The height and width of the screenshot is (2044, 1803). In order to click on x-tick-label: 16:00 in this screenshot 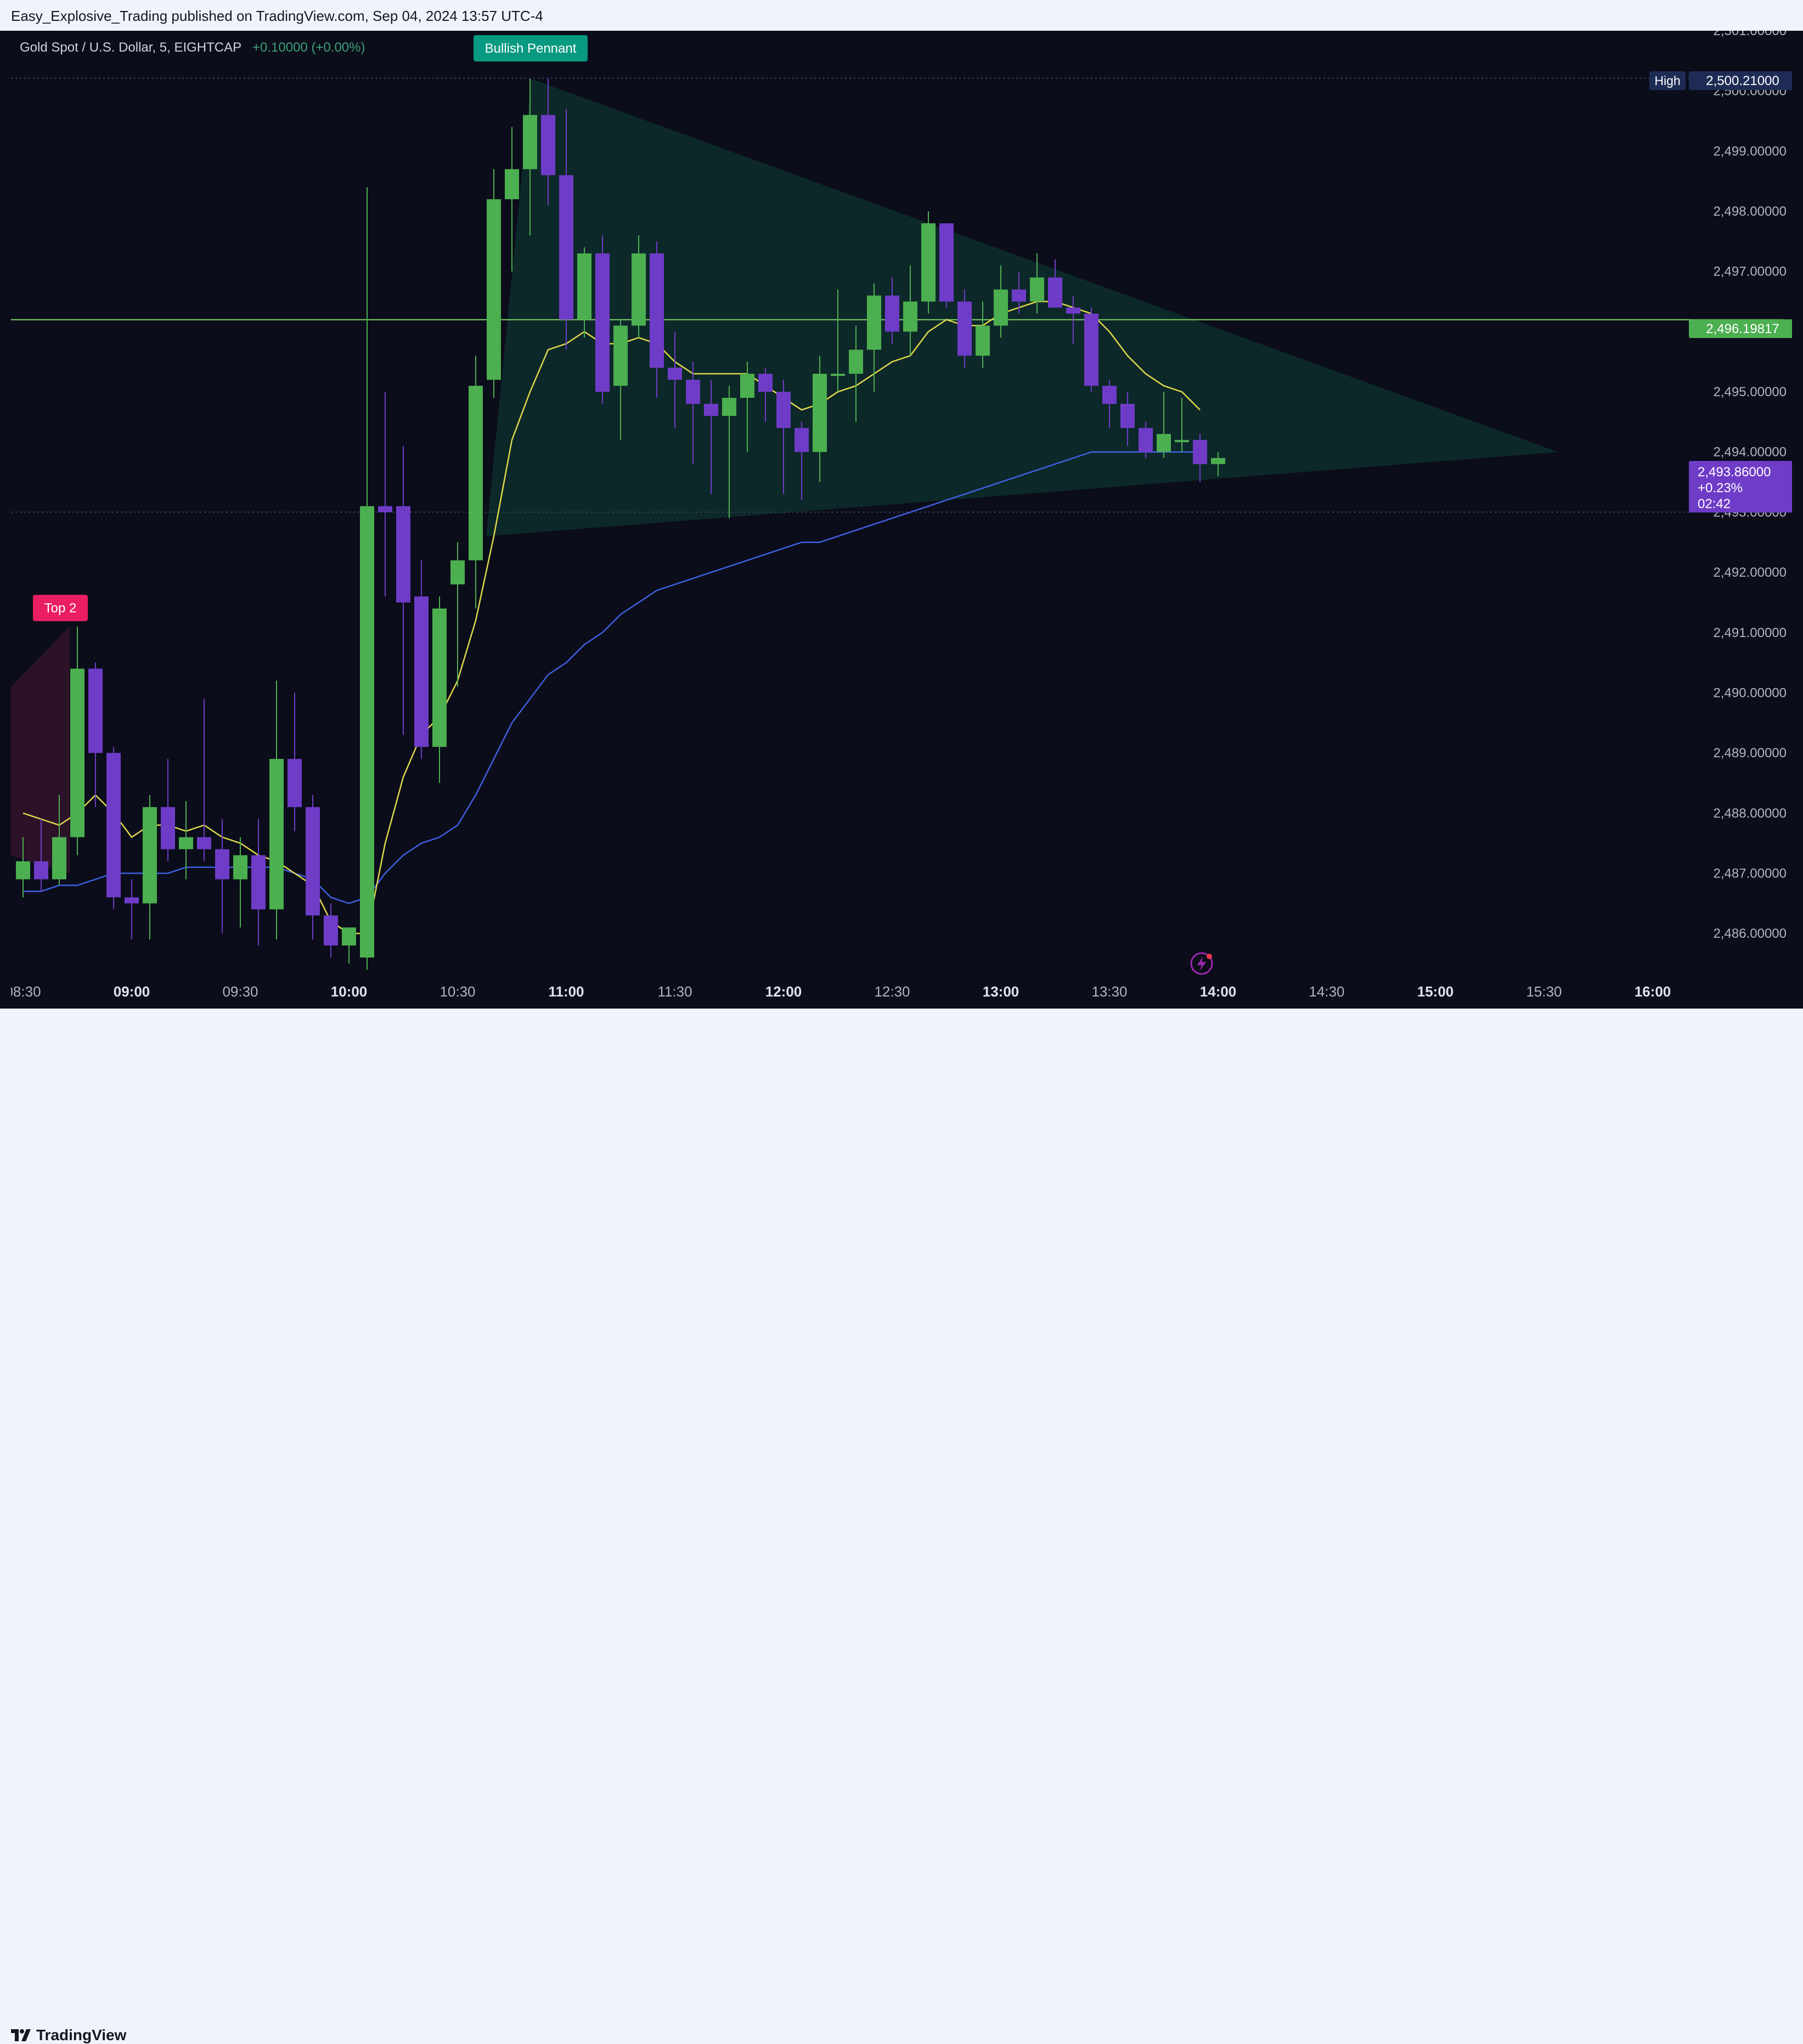, I will do `click(1653, 991)`.